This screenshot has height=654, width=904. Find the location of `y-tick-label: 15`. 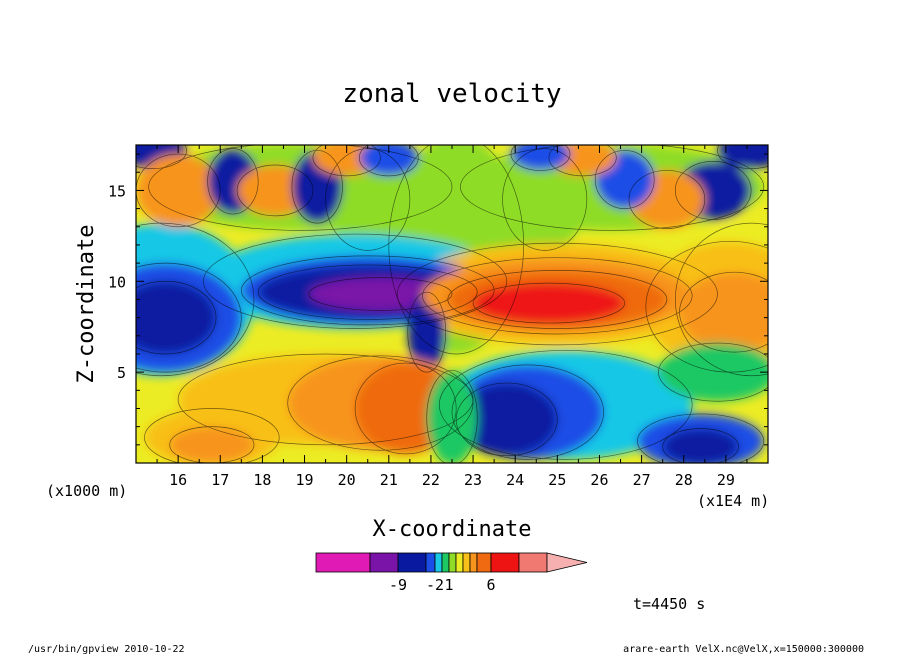

y-tick-label: 15 is located at coordinates (117, 191).